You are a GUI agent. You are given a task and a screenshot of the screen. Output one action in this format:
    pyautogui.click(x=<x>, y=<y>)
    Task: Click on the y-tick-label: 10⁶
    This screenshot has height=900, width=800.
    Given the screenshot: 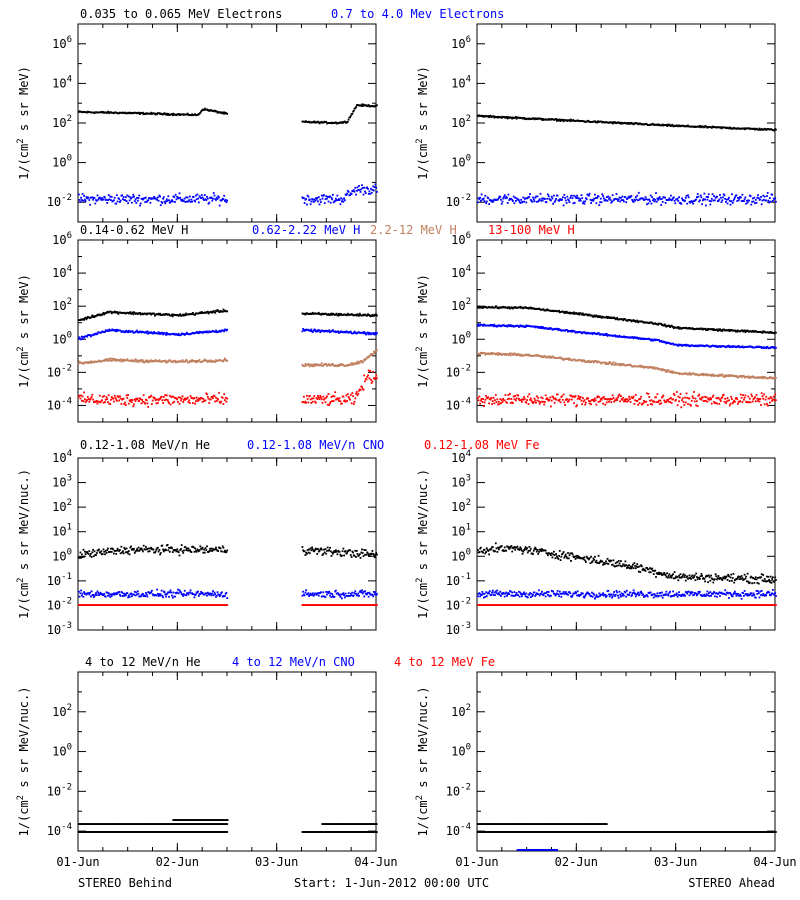 What is the action you would take?
    pyautogui.click(x=461, y=239)
    